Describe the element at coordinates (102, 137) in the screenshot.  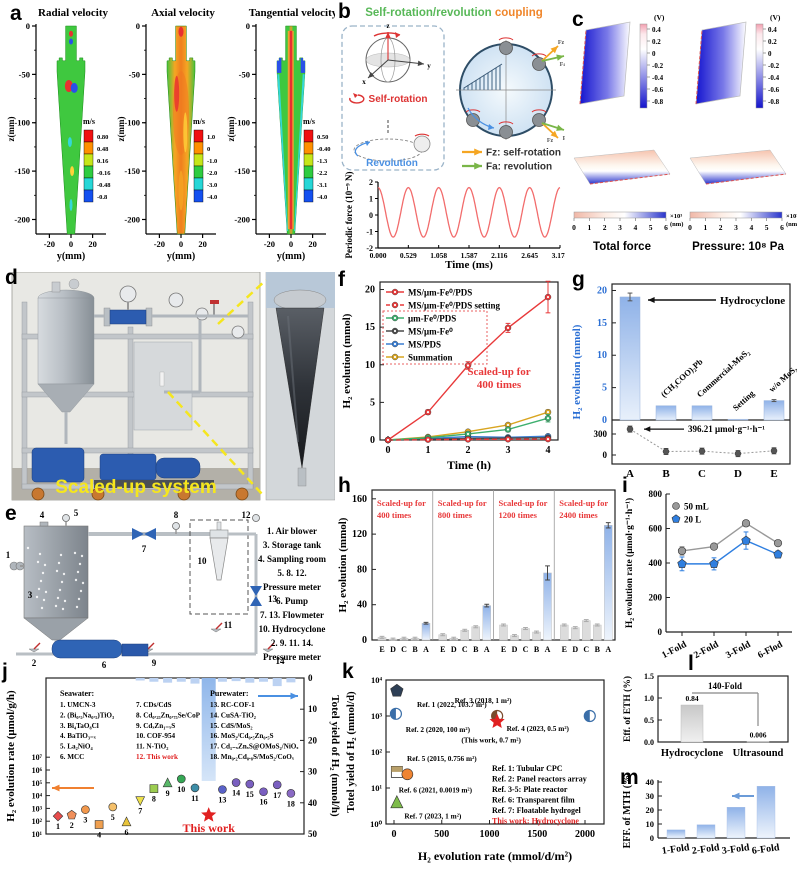
I see `svg-text: 0.80` at that location.